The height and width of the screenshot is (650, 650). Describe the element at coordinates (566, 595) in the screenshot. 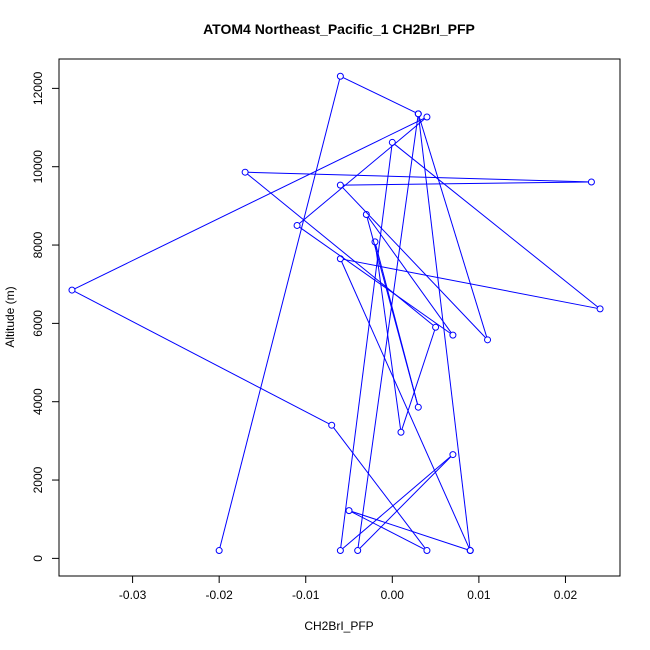

I see `x-tick-label: 0.02` at that location.